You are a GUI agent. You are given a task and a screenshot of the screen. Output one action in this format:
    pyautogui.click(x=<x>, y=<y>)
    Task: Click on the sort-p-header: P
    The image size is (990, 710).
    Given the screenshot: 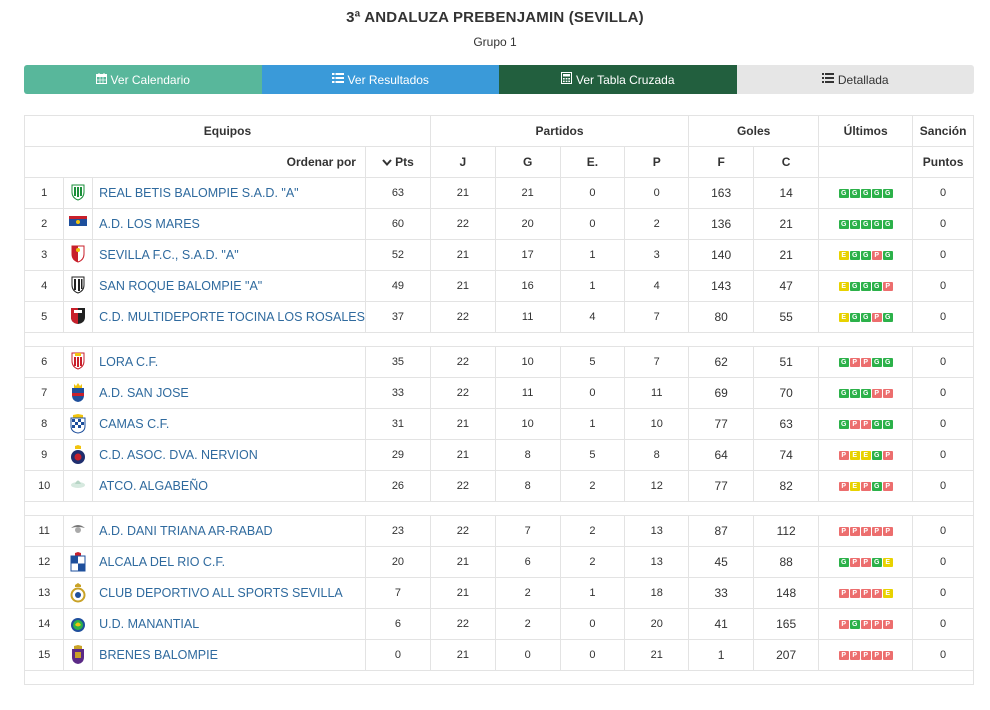 What is the action you would take?
    pyautogui.click(x=657, y=162)
    